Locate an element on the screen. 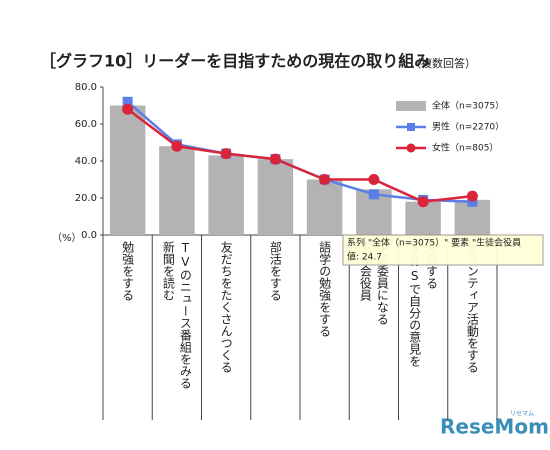 This screenshot has height=450, width=550. legend-swatch is located at coordinates (411, 106).